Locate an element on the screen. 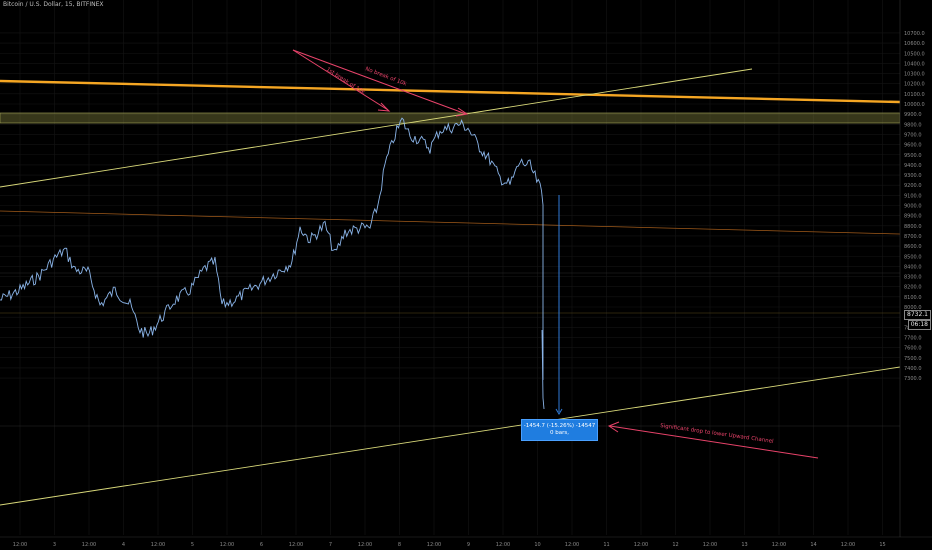  price-tick-label: 10500.0 is located at coordinates (914, 54).